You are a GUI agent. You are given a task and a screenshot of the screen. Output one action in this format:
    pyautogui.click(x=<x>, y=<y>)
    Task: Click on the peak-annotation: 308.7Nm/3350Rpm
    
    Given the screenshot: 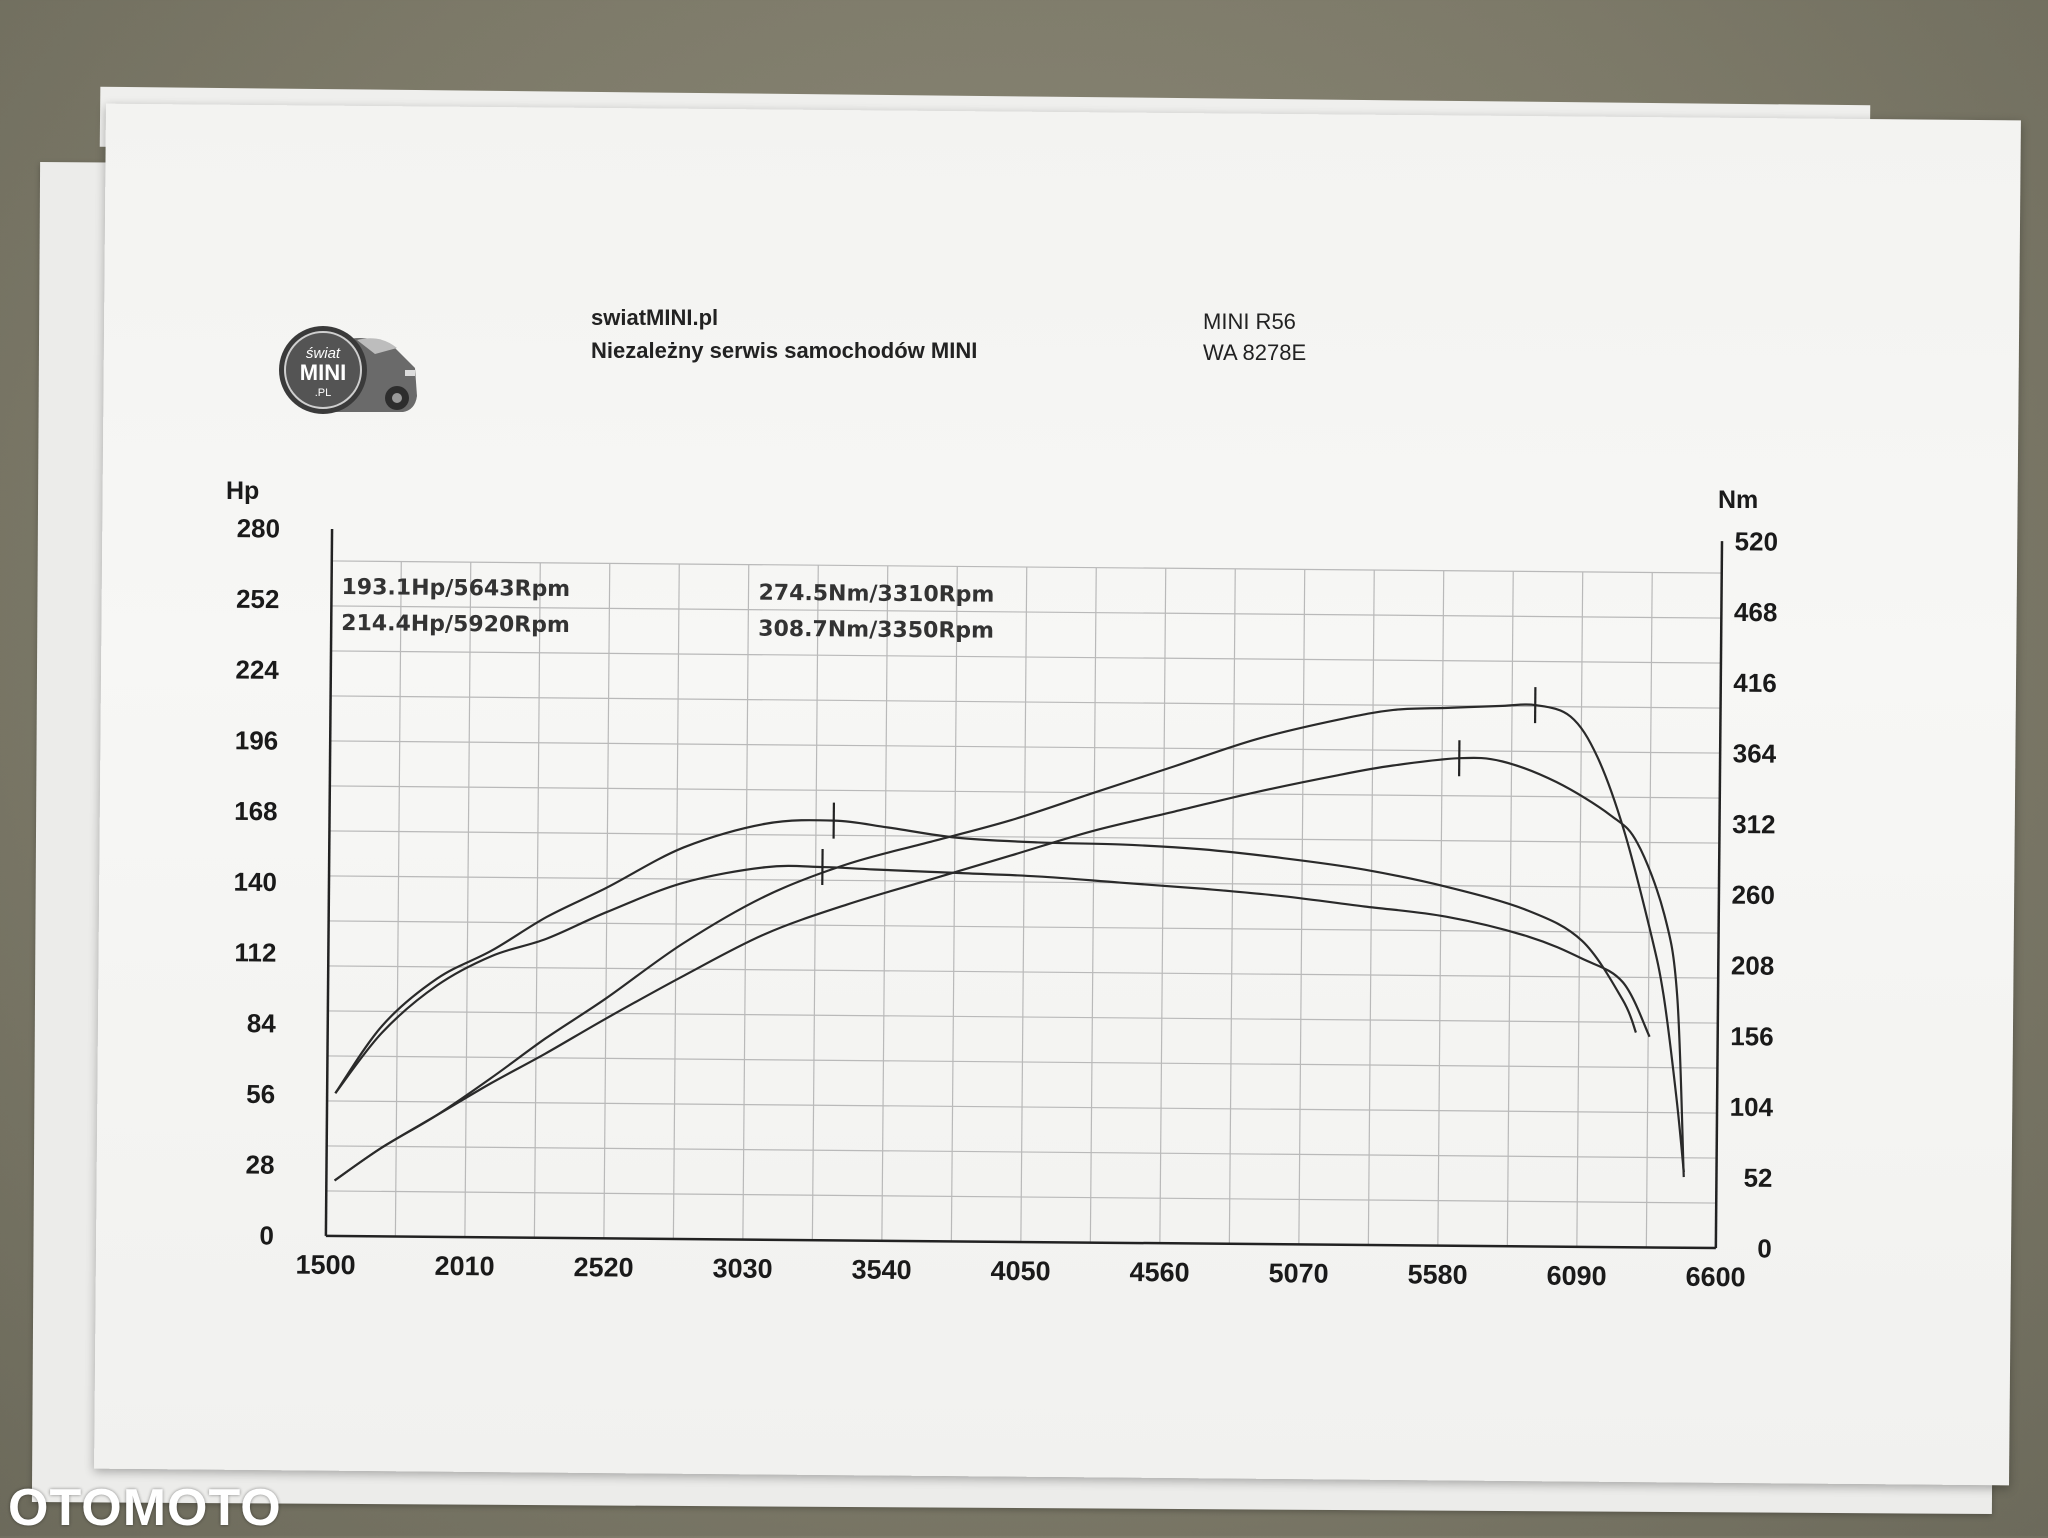 What is the action you would take?
    pyautogui.click(x=876, y=630)
    